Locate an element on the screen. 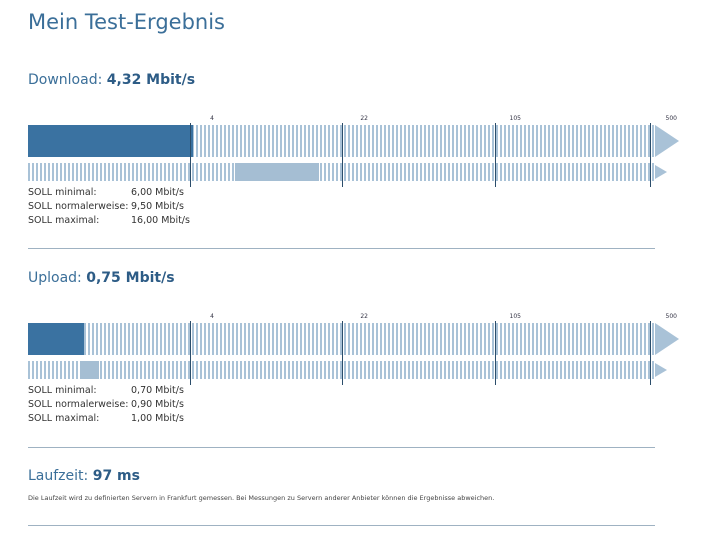 The height and width of the screenshot is (533, 705). soll-value: 6,00 Mbit/s is located at coordinates (157, 192).